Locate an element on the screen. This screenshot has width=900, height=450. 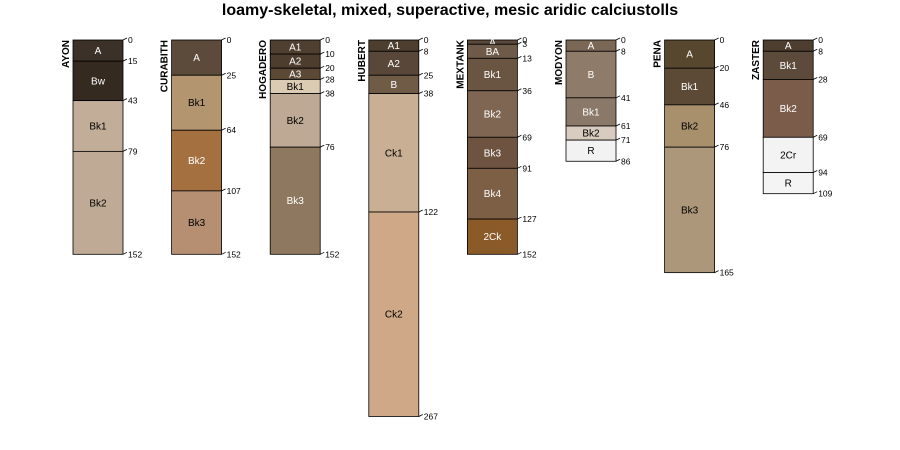
horizon-label: R is located at coordinates (788, 184).